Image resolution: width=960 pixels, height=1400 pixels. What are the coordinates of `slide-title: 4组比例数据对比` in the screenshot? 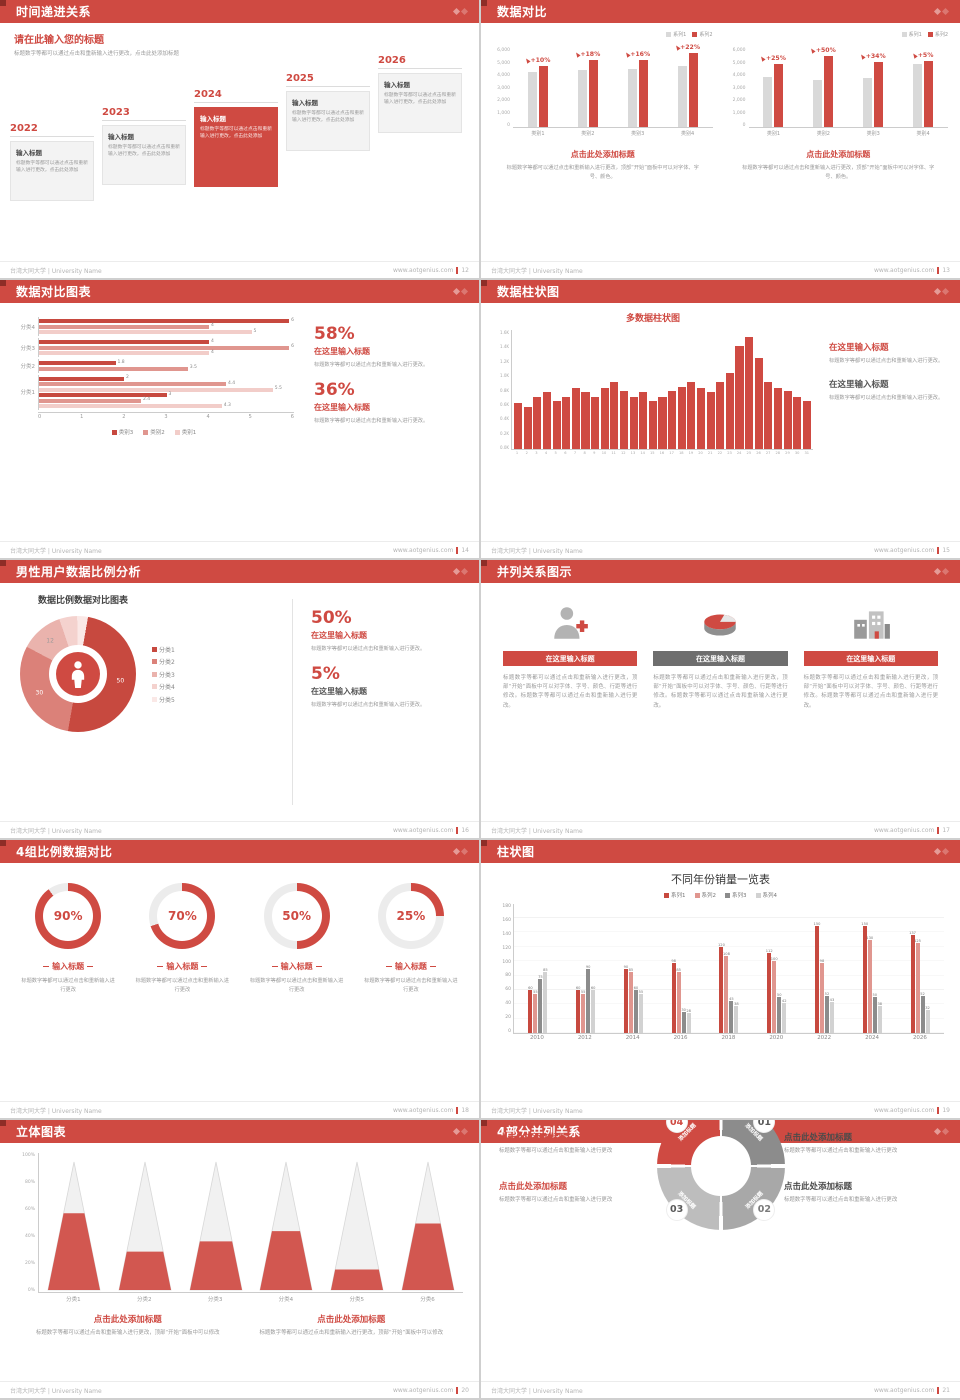 It's located at (64, 852).